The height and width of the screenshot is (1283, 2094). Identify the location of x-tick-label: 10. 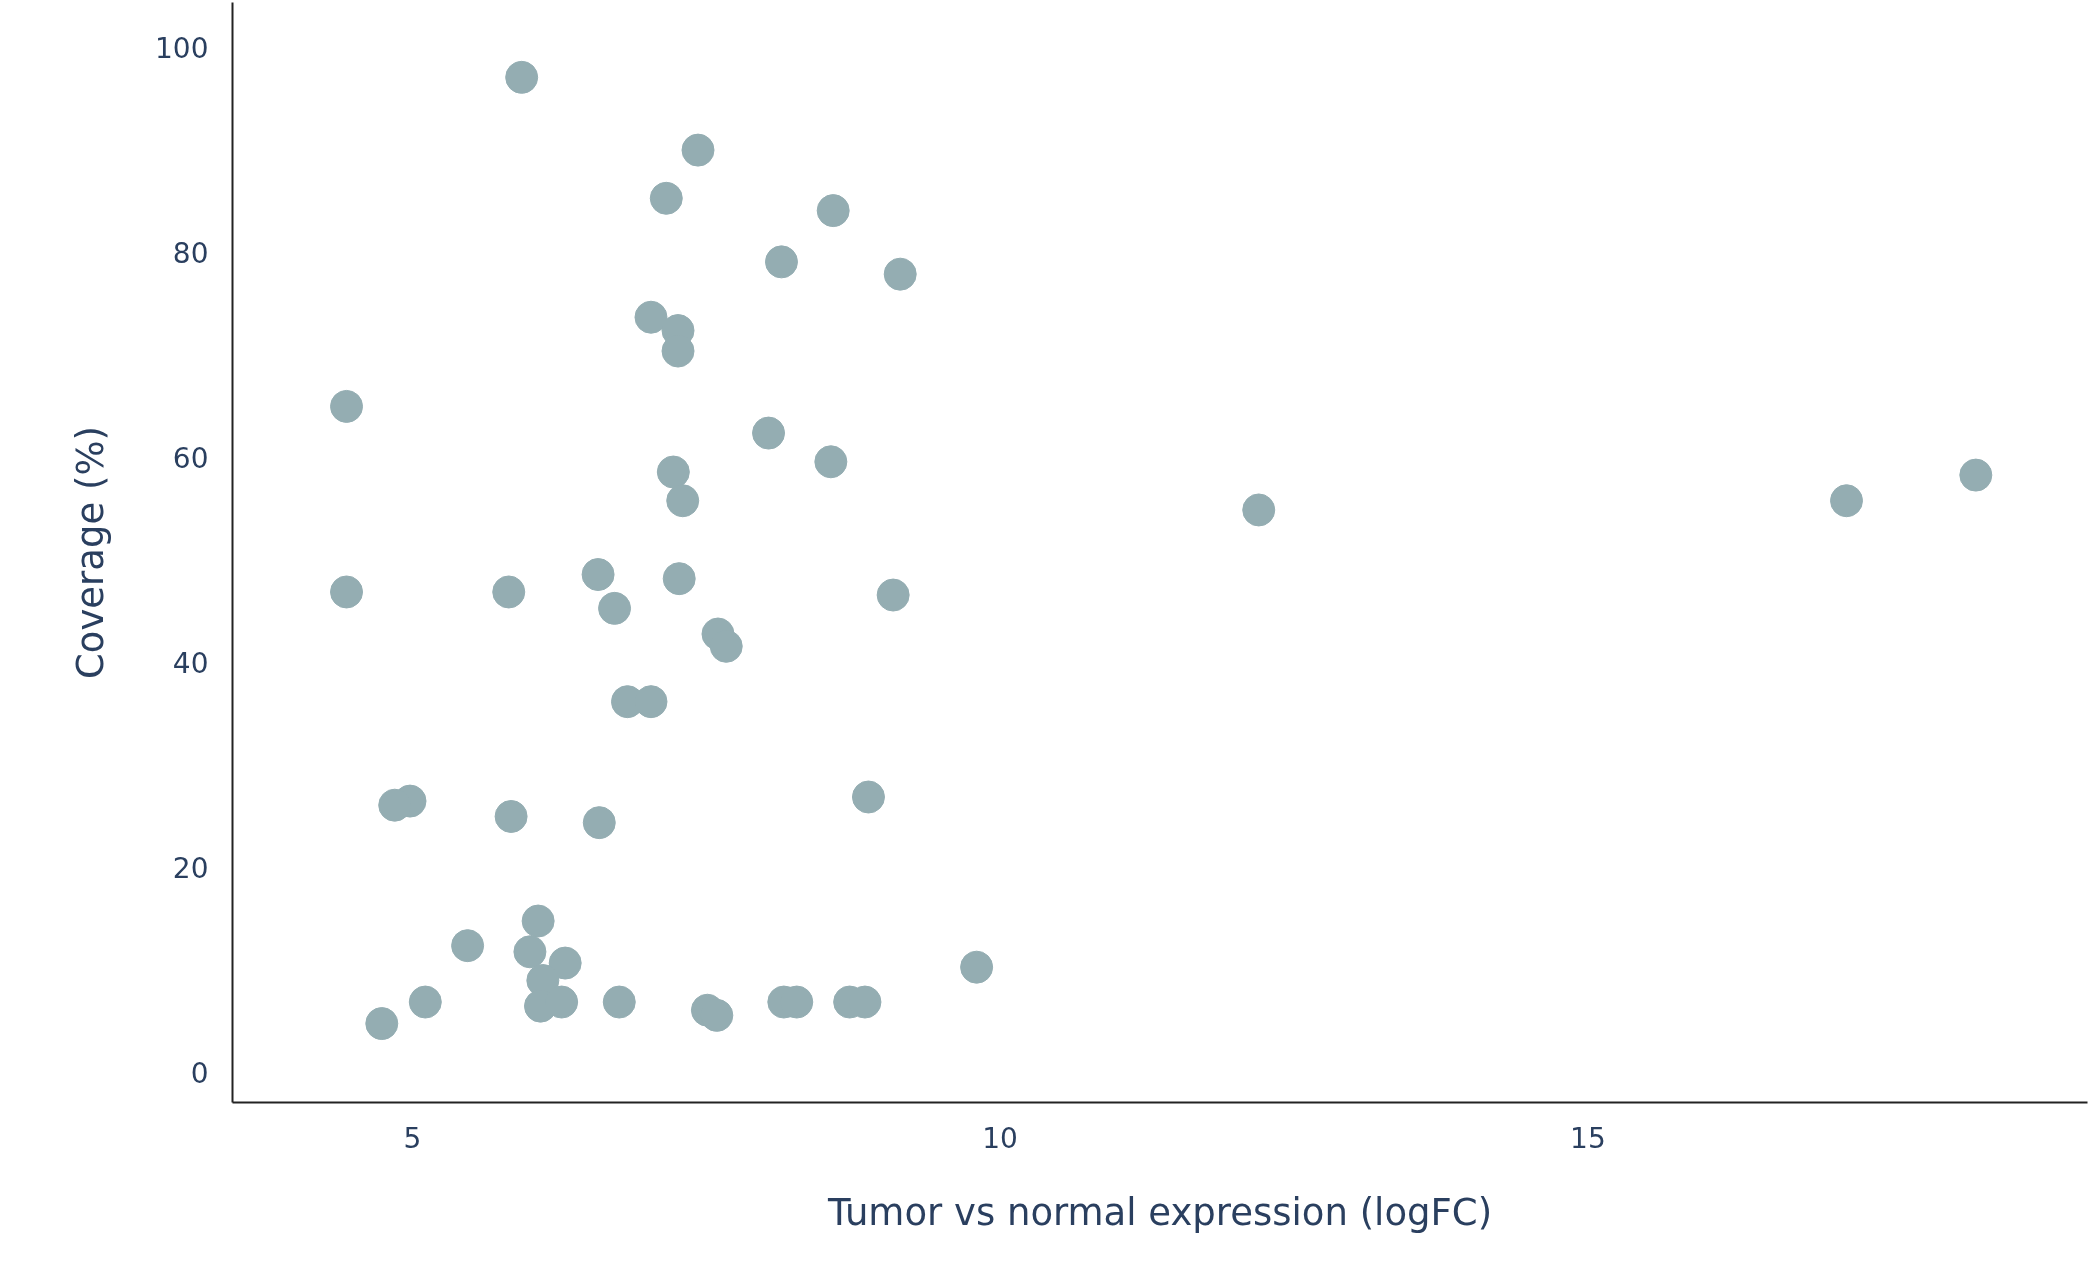
(1000, 1138).